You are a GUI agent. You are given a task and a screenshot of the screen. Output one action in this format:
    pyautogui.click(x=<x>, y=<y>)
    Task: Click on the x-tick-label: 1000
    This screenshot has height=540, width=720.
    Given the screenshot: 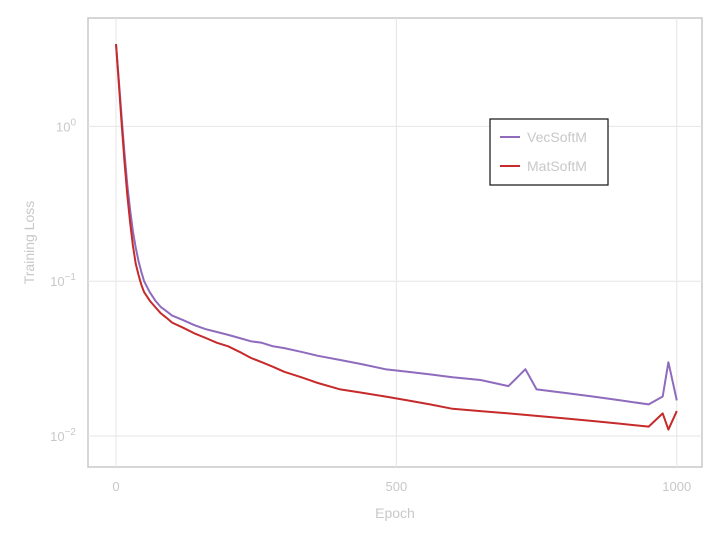 What is the action you would take?
    pyautogui.click(x=676, y=486)
    